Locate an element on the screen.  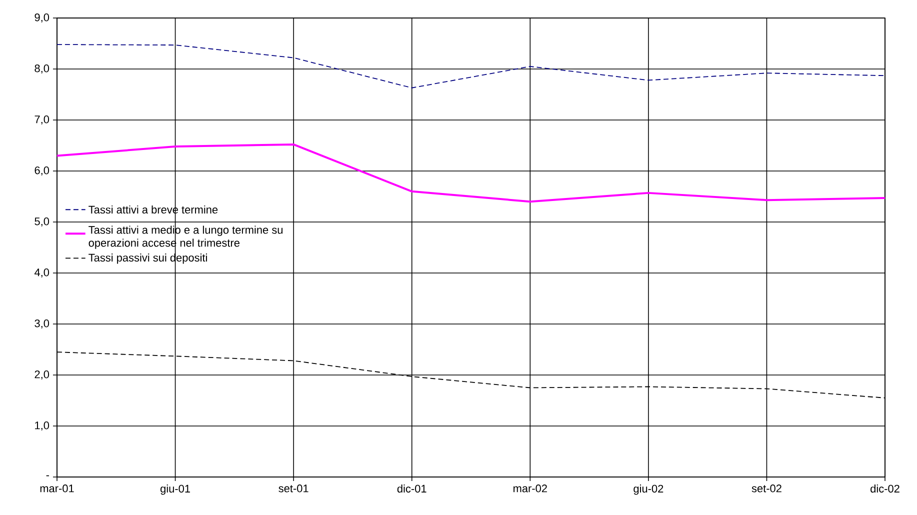
y-tick-label: 4,0 is located at coordinates (42, 273).